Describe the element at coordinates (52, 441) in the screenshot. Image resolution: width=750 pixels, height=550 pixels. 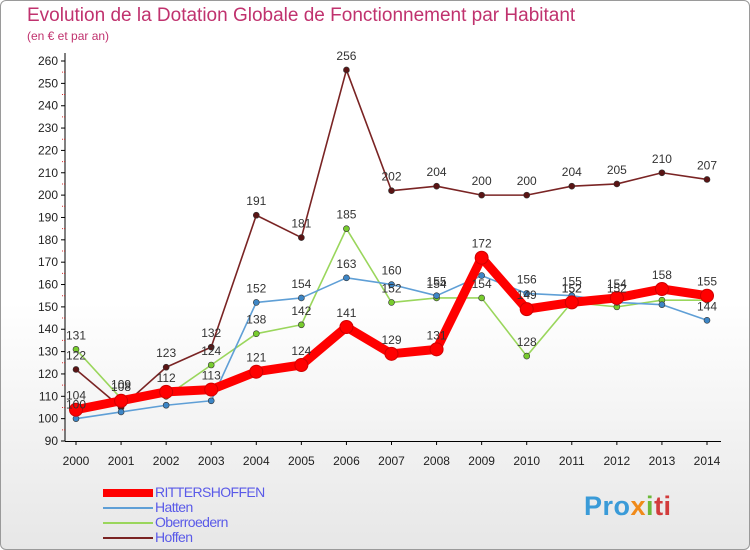
I see `y-tick-label: 90` at that location.